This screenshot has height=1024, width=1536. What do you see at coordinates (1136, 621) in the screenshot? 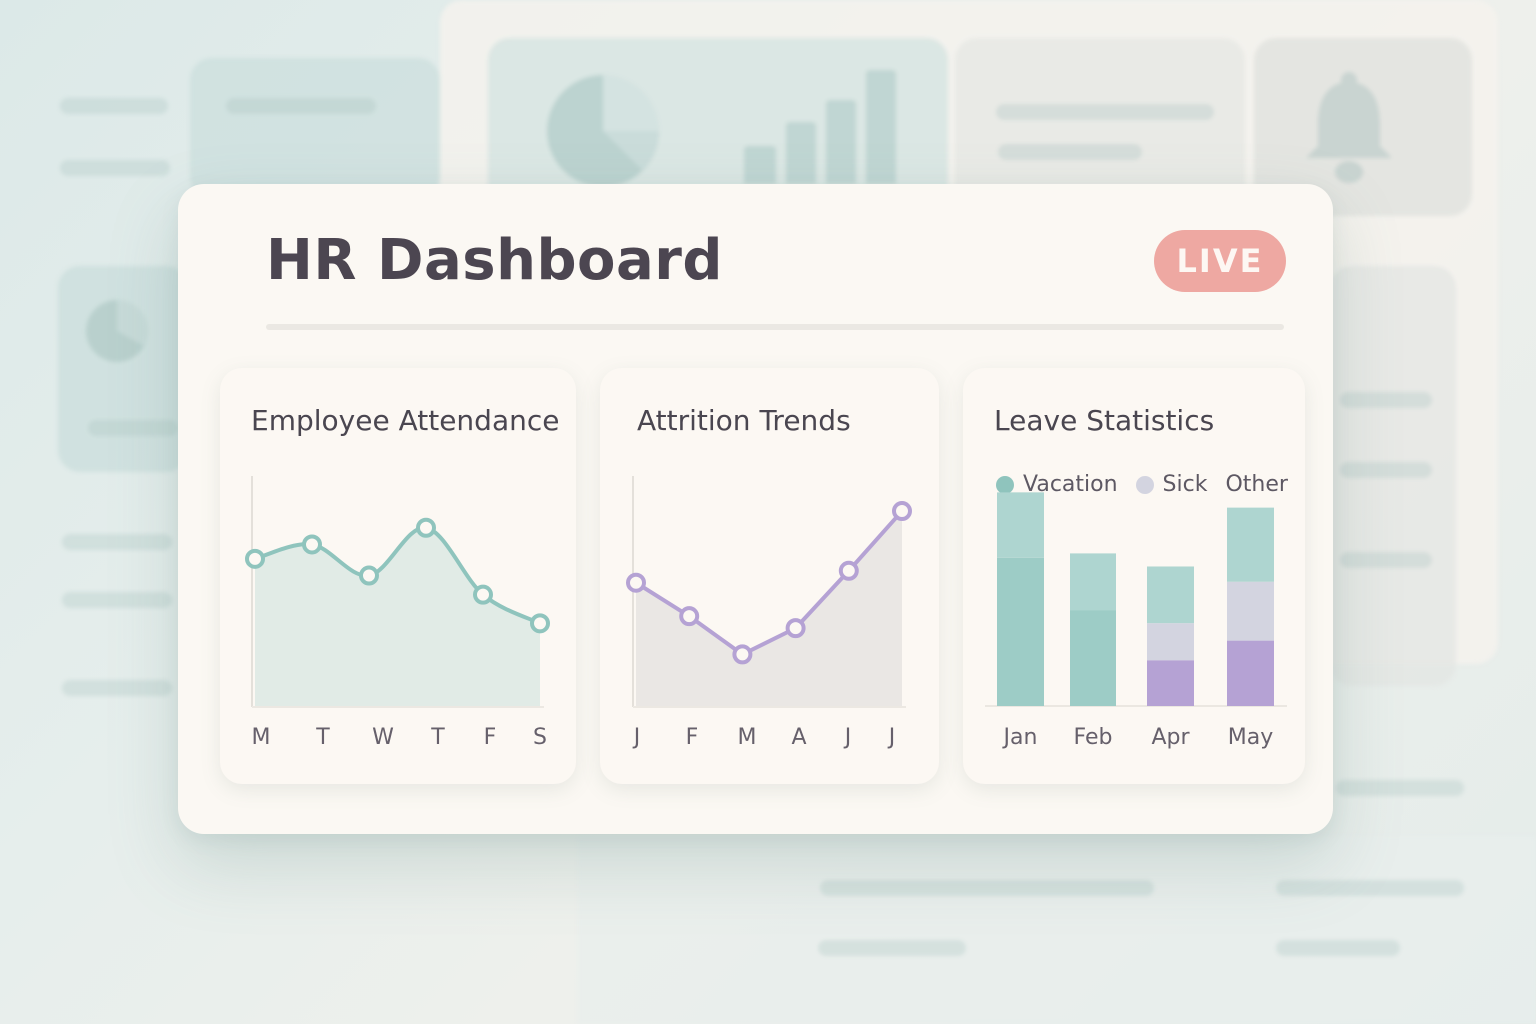
I see `leave-chart: Jan Feb Apr May` at bounding box center [1136, 621].